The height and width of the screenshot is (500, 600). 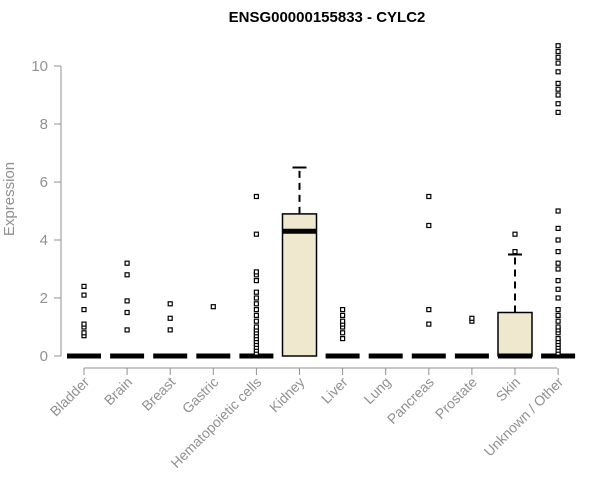 What do you see at coordinates (9, 199) in the screenshot?
I see `y-axis-label: Expression` at bounding box center [9, 199].